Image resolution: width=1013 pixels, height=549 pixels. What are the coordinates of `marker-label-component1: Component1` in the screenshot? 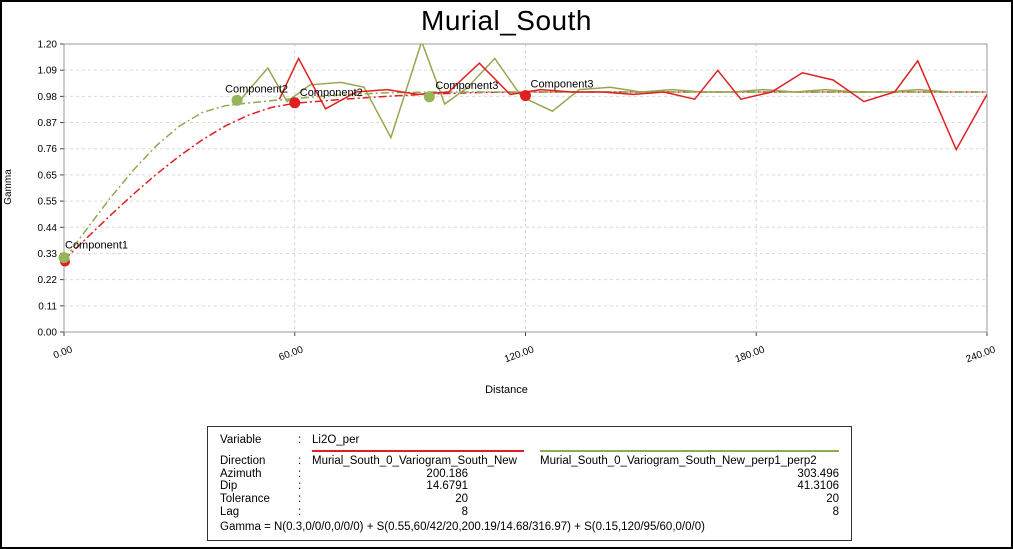 It's located at (96, 246).